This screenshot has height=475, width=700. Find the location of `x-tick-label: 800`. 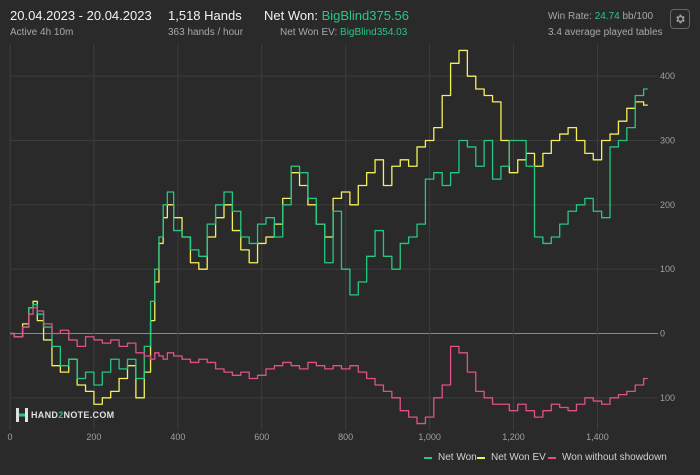

x-tick-label: 800 is located at coordinates (345, 437).